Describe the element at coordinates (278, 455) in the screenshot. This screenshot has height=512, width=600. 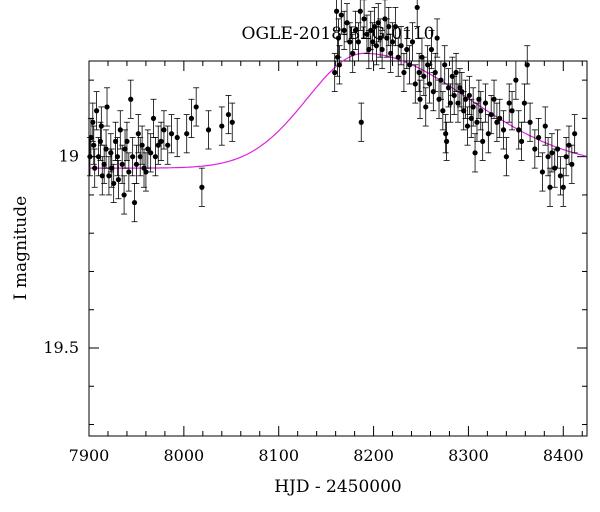
I see `x-tick-label: 8100` at that location.